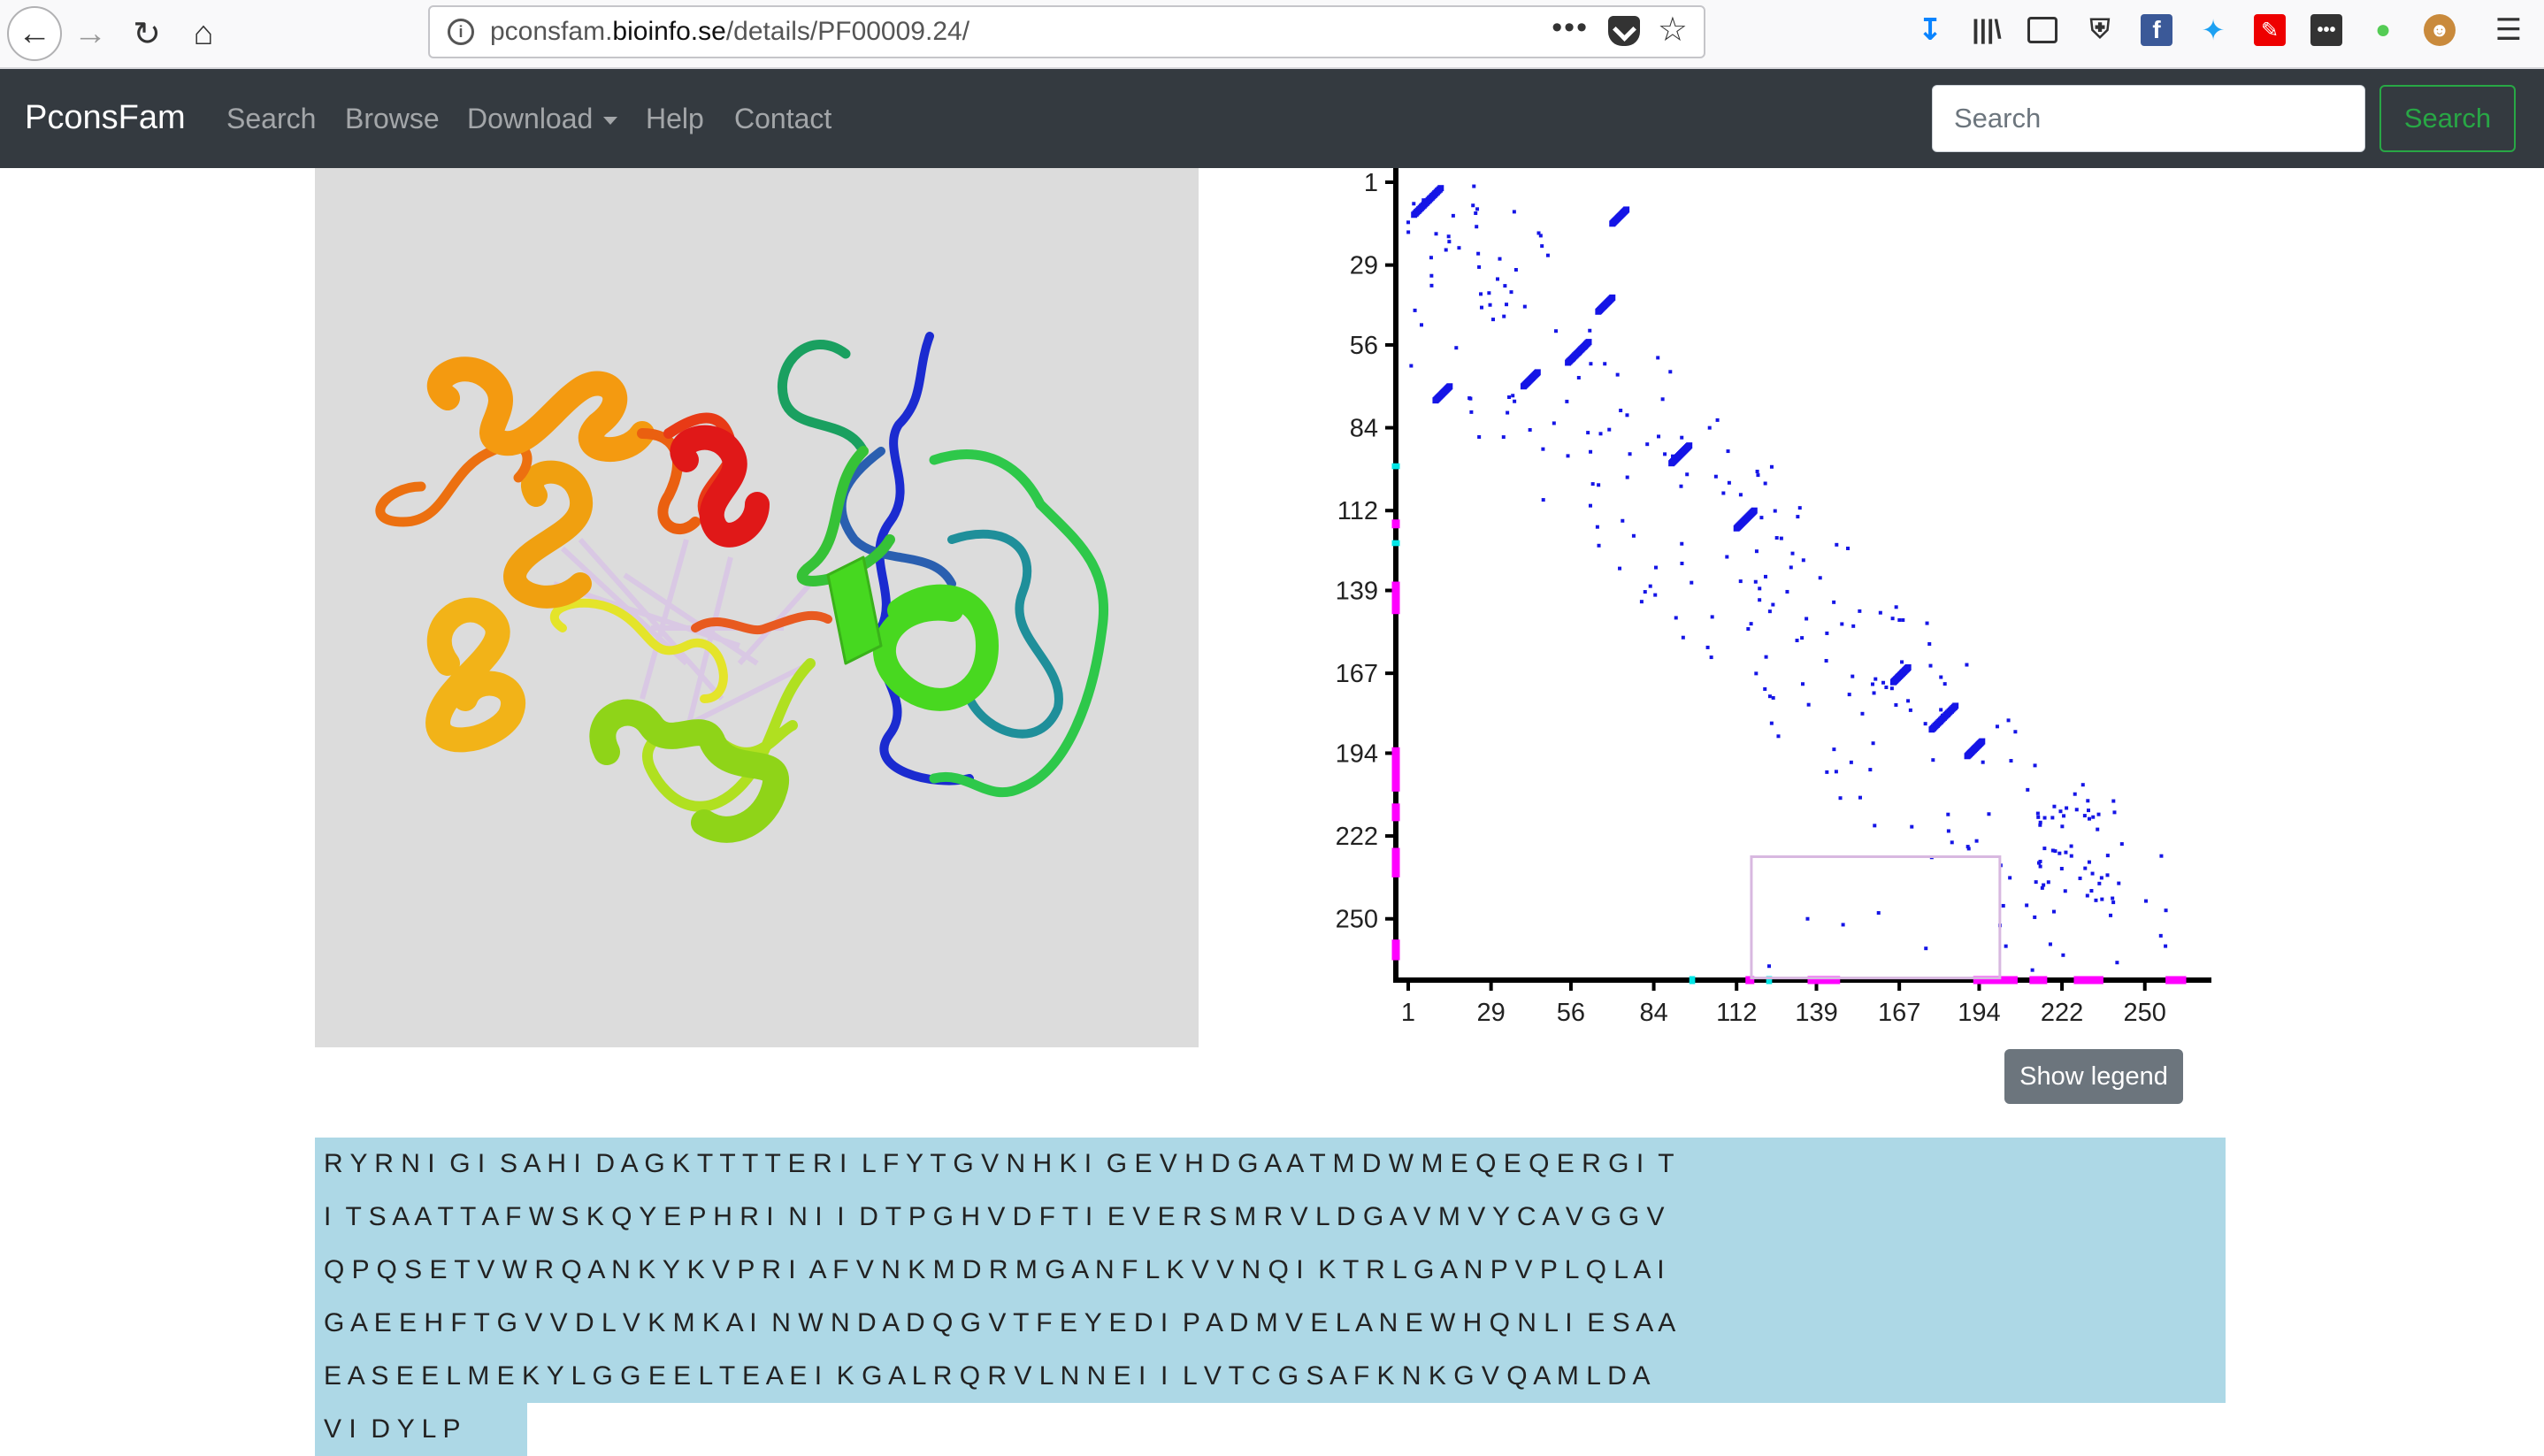 The image size is (2544, 1456). I want to click on sequence-line: V I D Y L P, so click(1270, 1429).